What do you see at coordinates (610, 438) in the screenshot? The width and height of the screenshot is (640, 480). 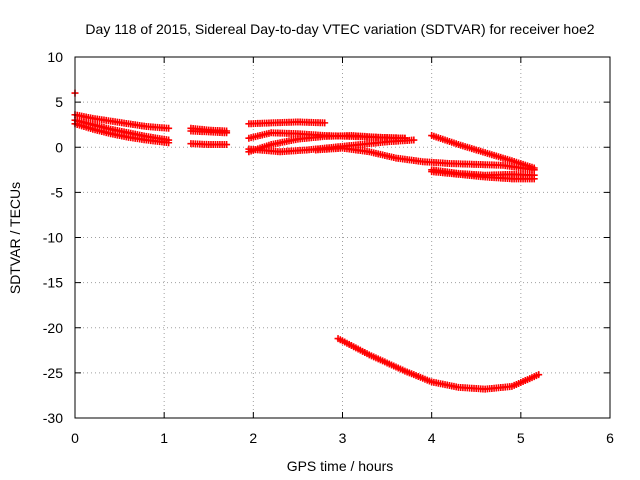 I see `x-tick-label: 6` at bounding box center [610, 438].